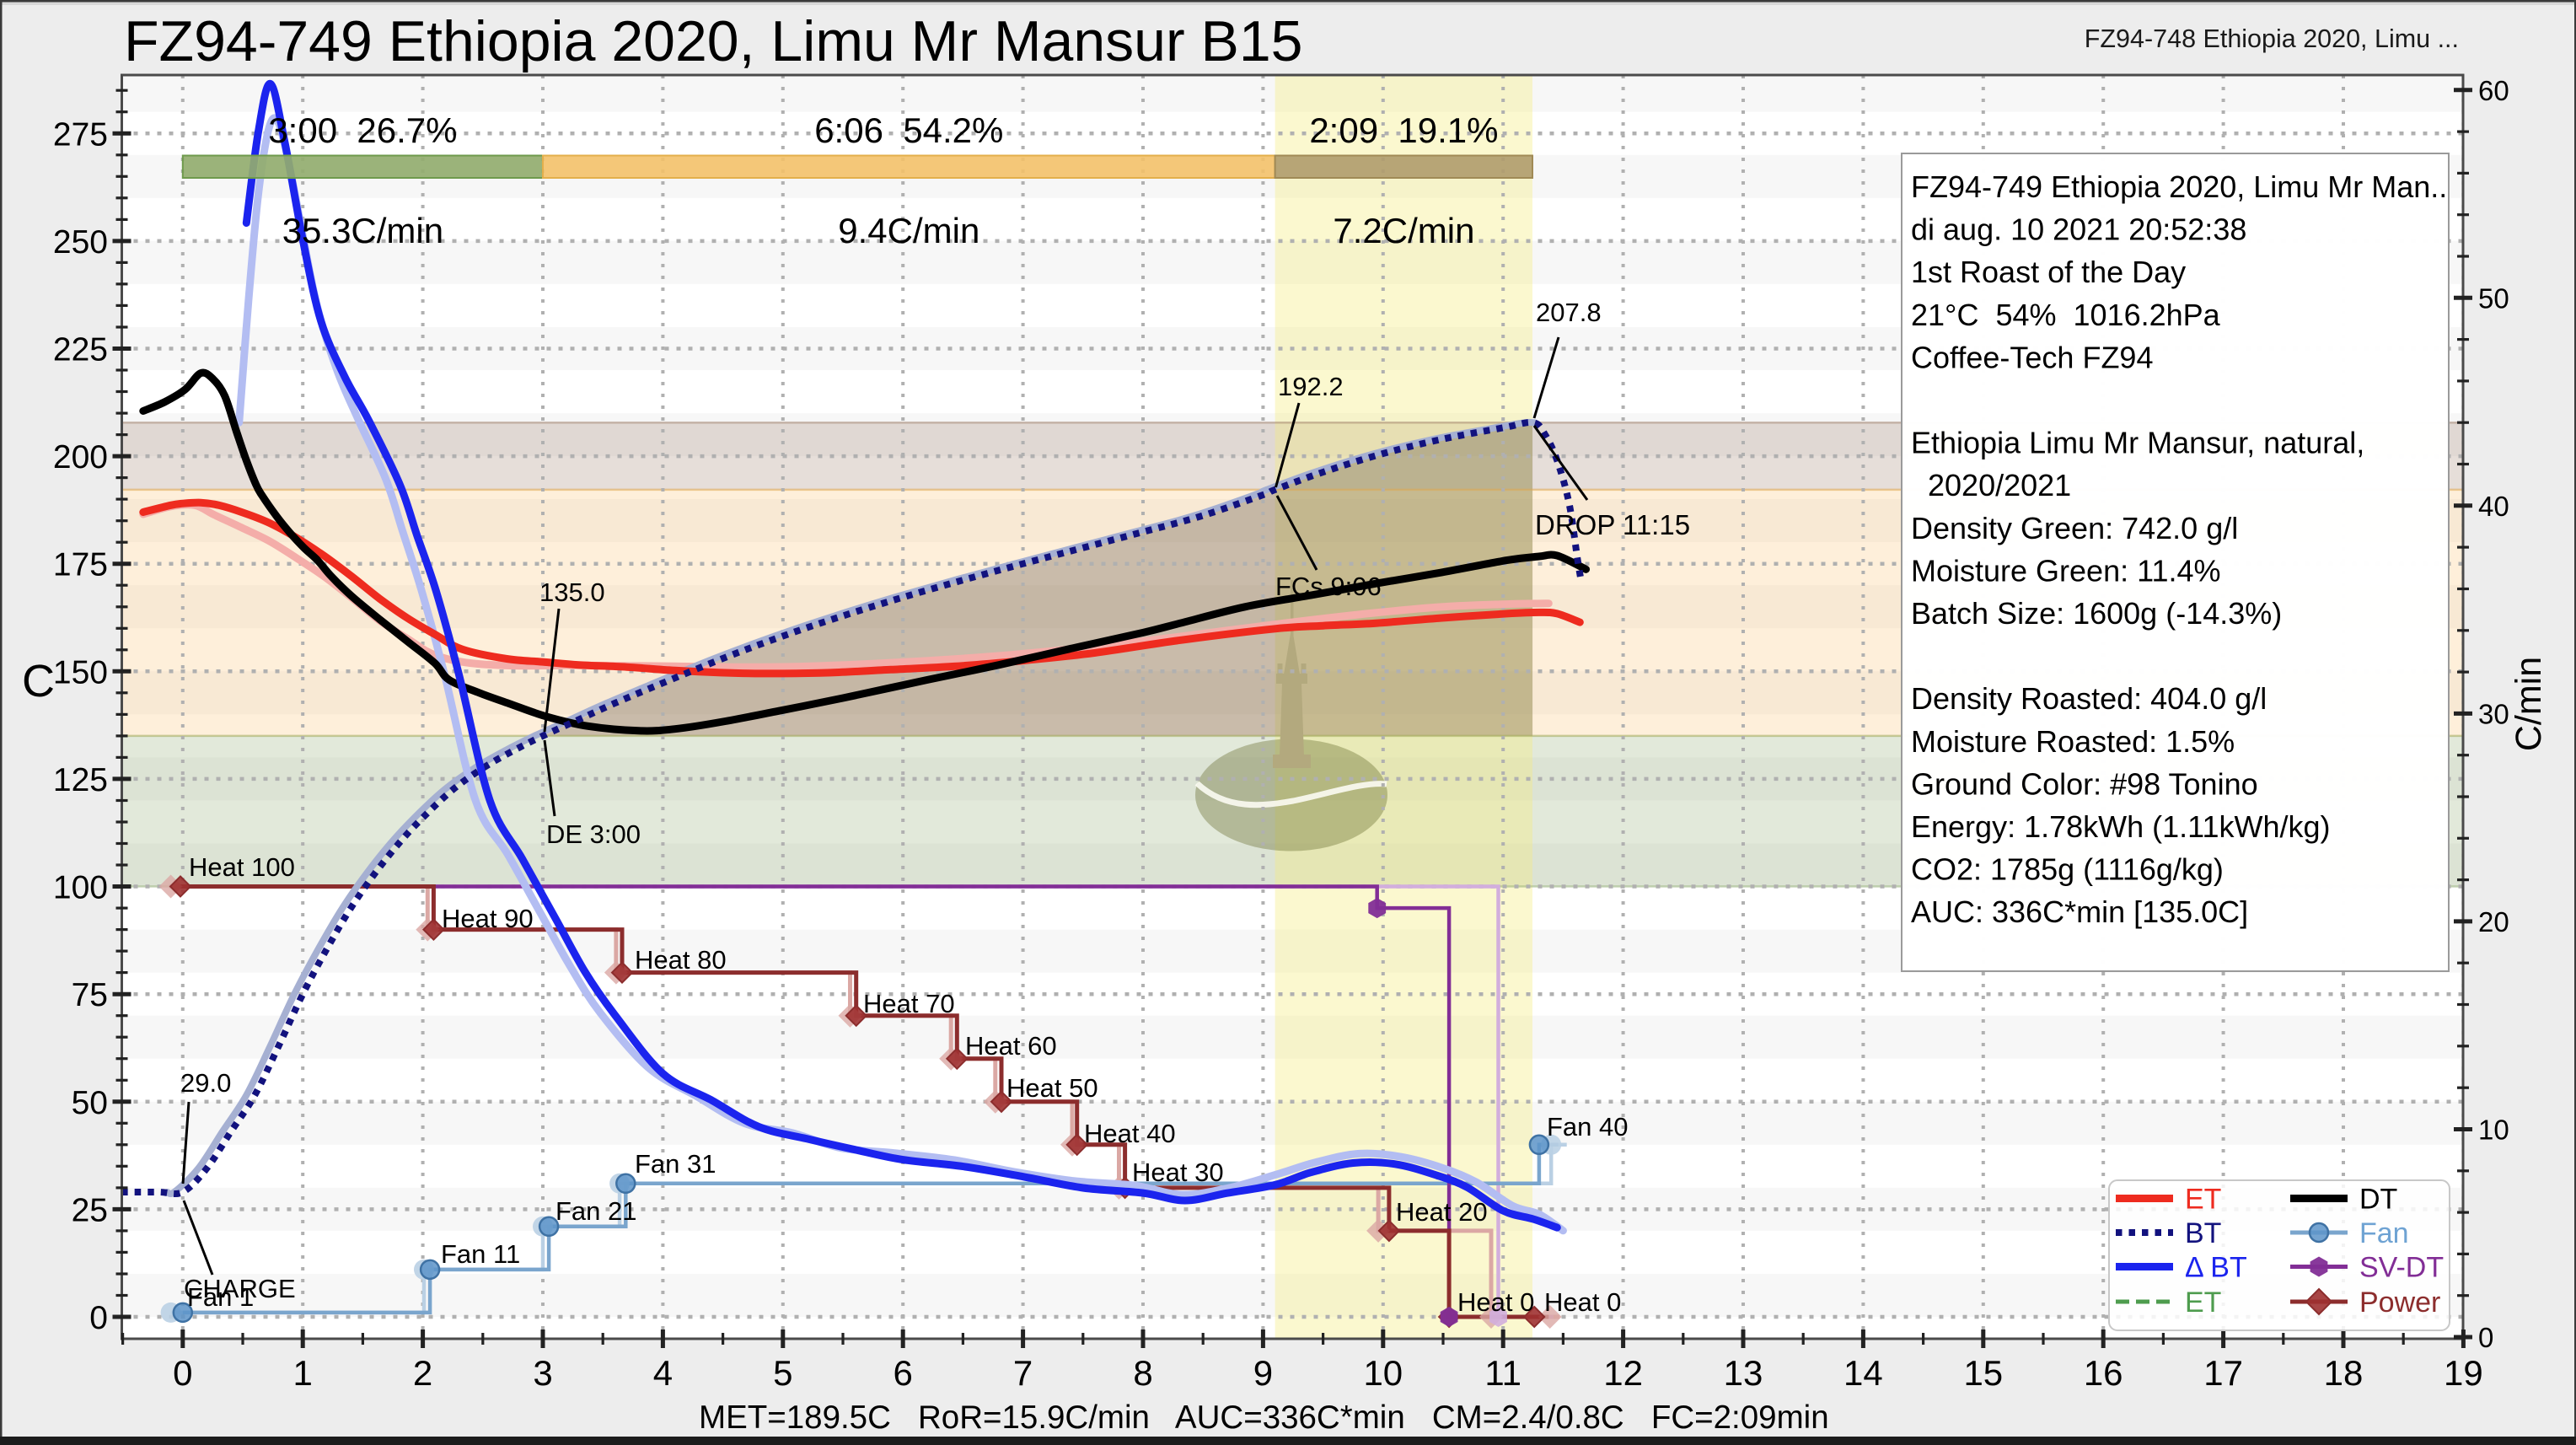 Image resolution: width=2576 pixels, height=1445 pixels. What do you see at coordinates (596, 1211) in the screenshot?
I see `svg-text: Fan 21` at bounding box center [596, 1211].